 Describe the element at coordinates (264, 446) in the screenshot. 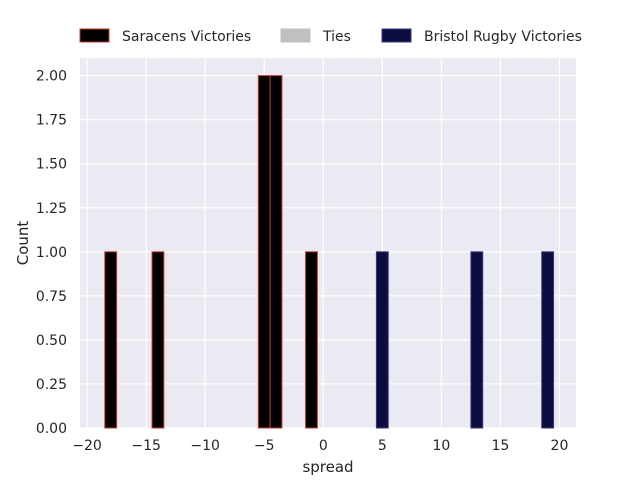

I see `x-tick-label: −5` at that location.